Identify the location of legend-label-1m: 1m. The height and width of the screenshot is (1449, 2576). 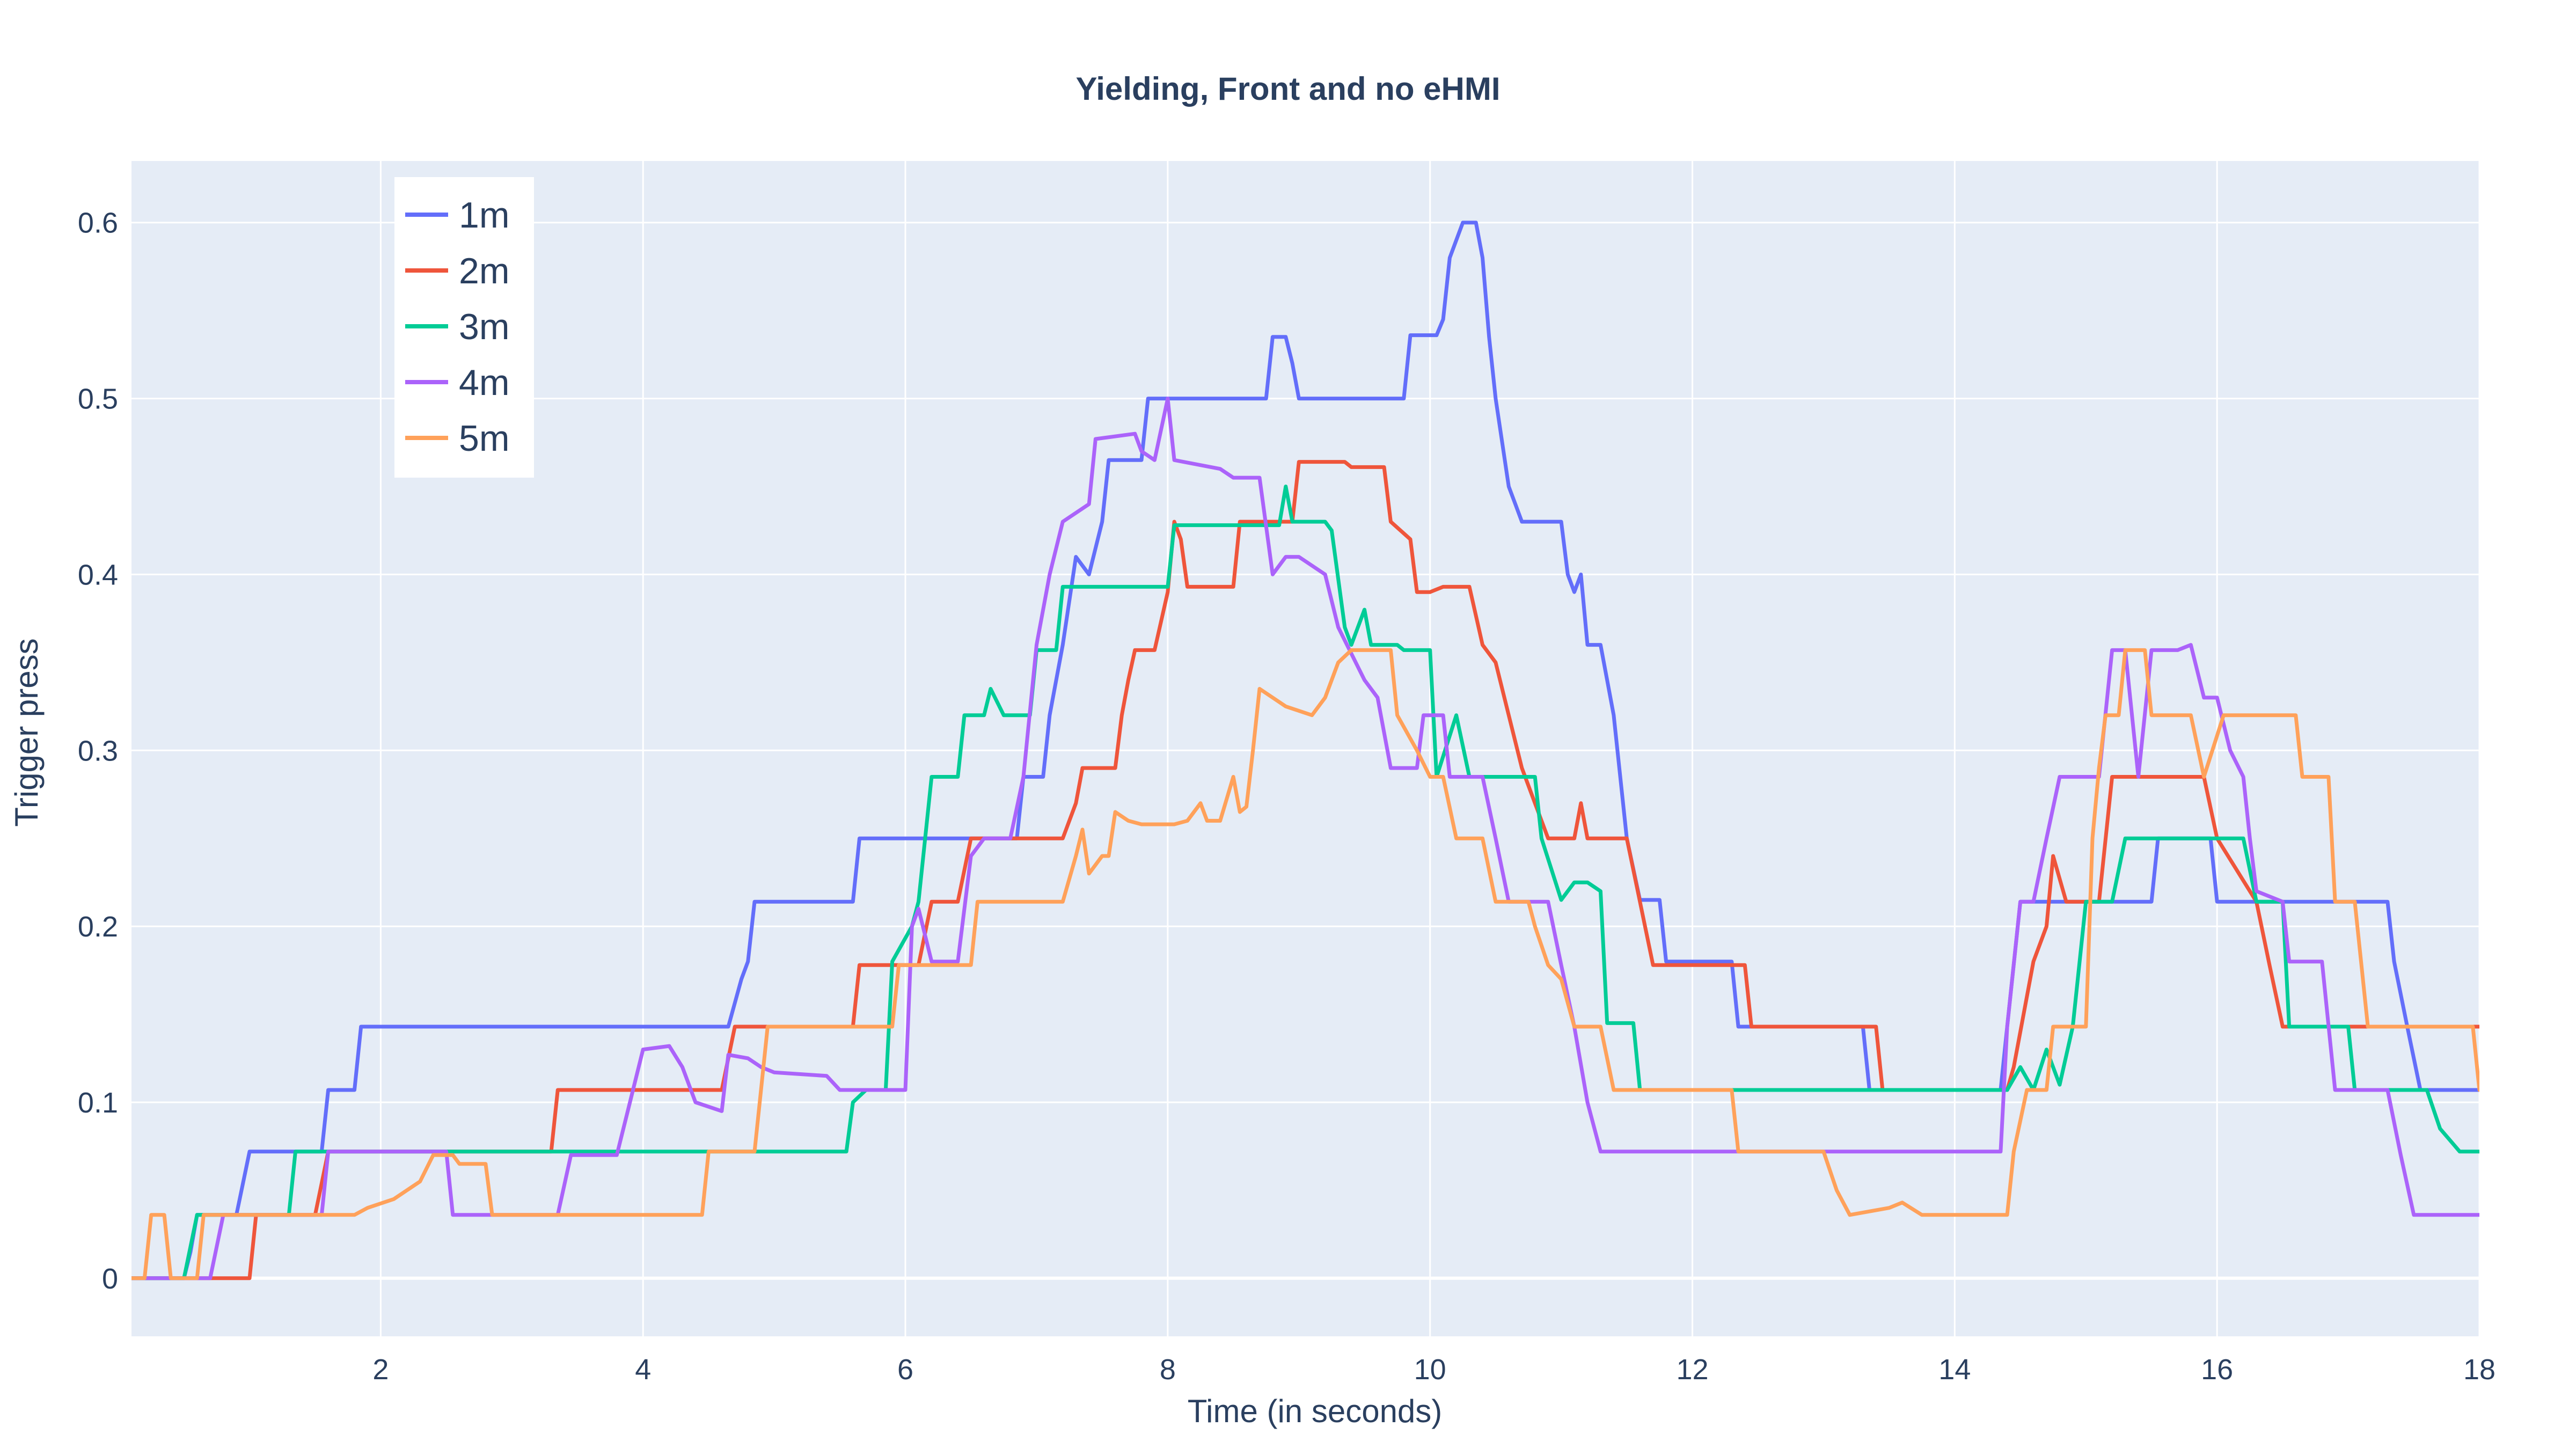
(484, 215).